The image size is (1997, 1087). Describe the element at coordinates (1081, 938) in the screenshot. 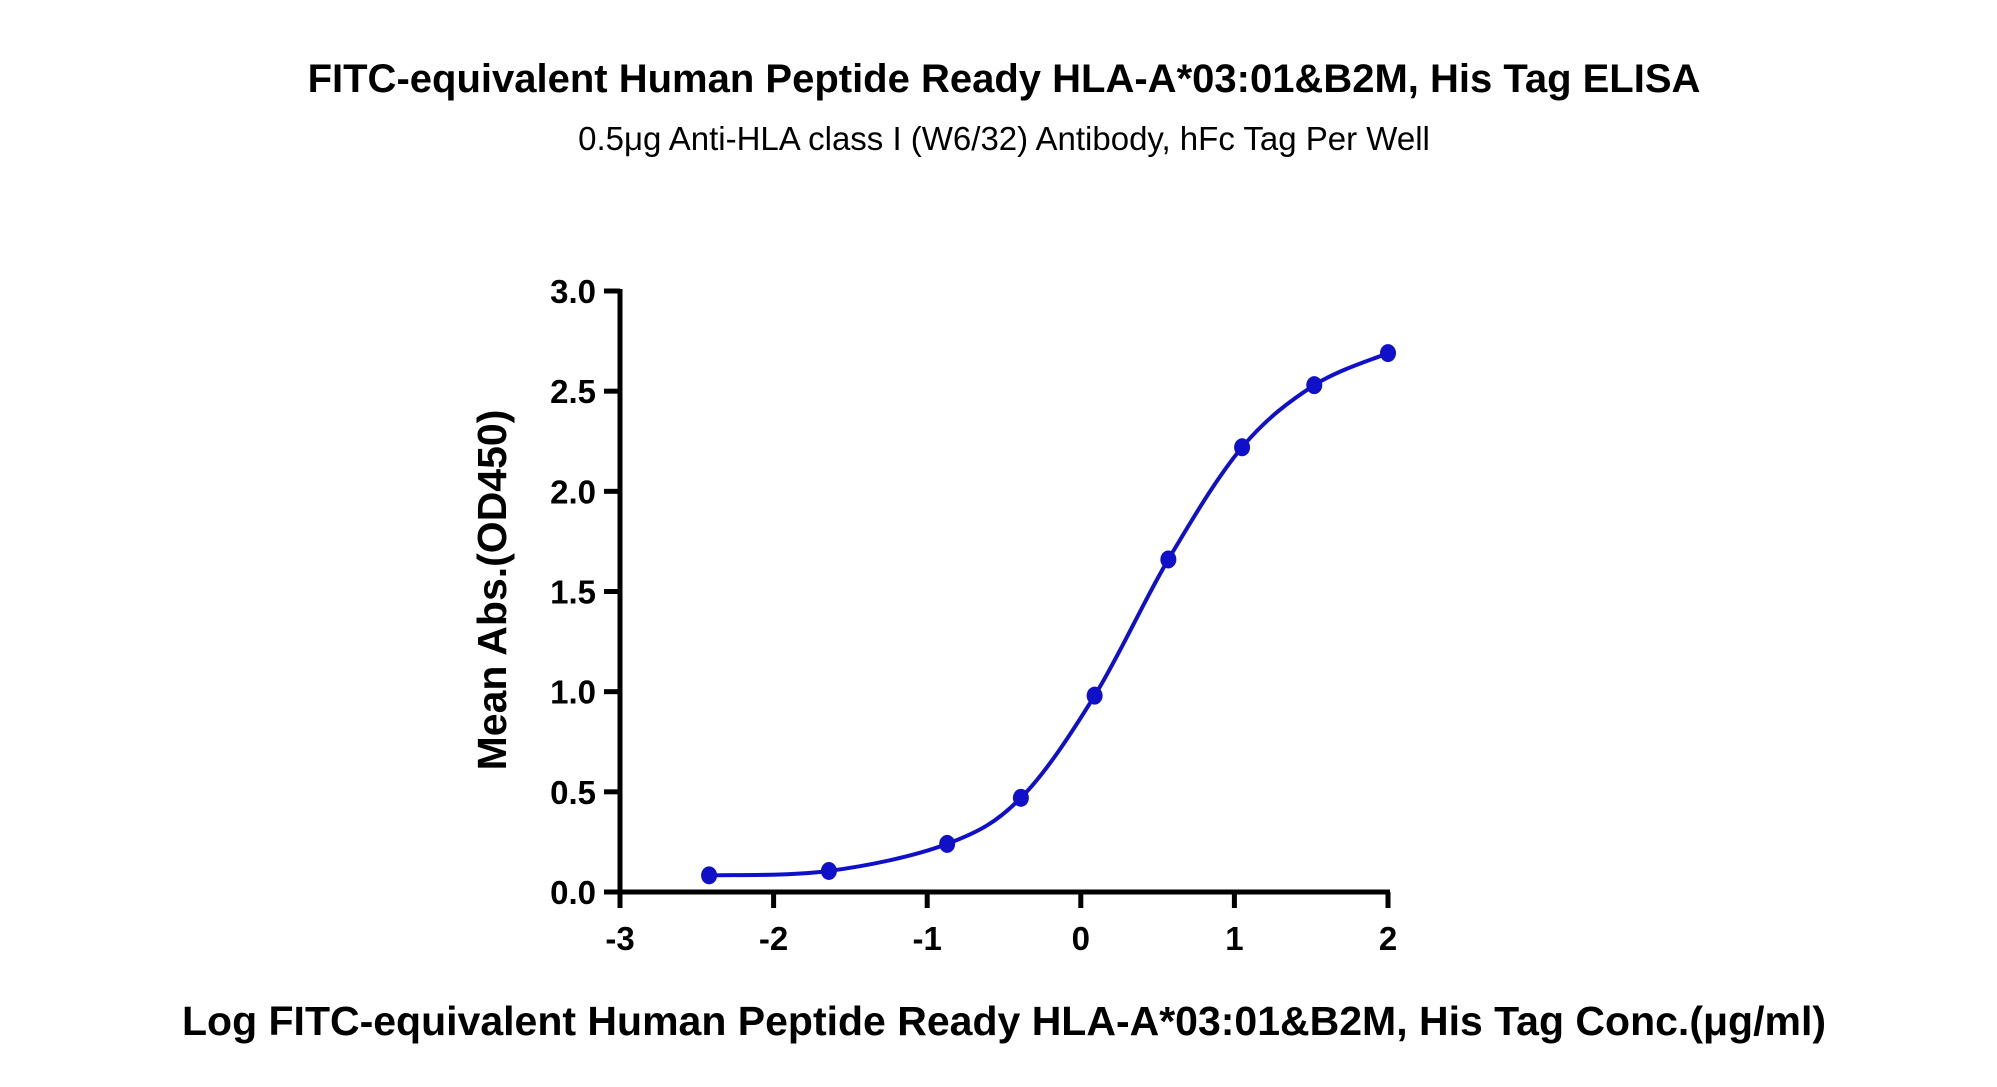

I see `x-tick-label: 0` at that location.